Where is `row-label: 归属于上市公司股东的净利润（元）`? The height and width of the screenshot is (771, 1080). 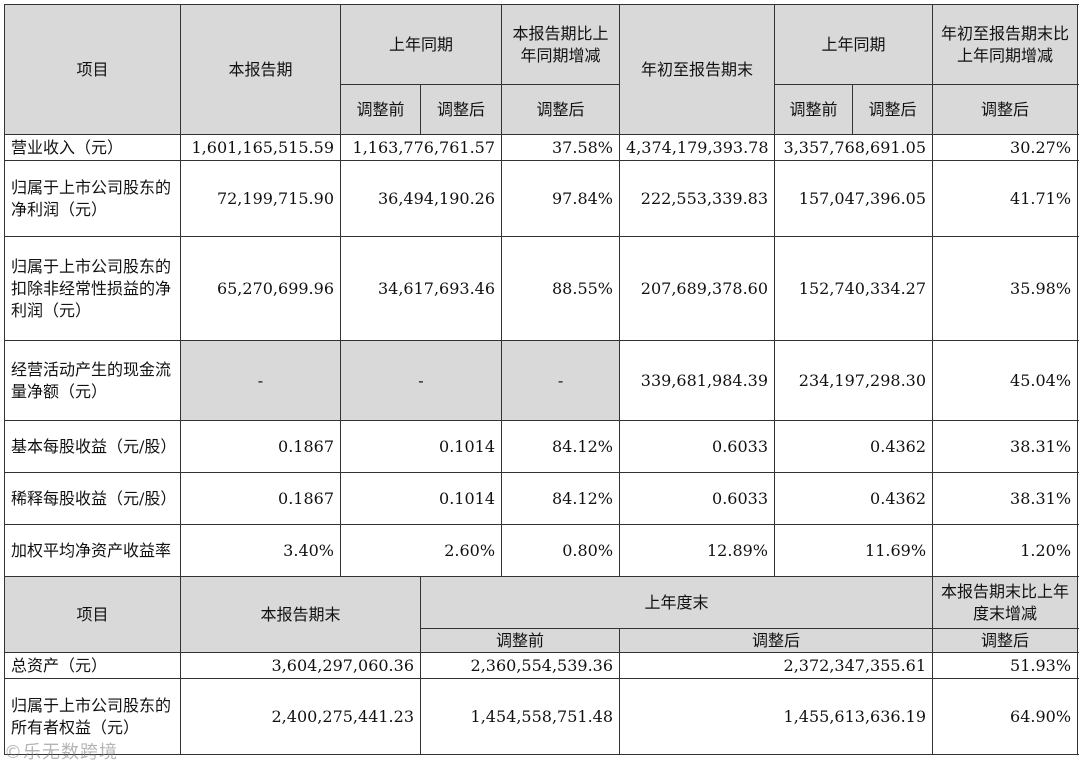
row-label: 归属于上市公司股东的净利润（元） is located at coordinates (92, 198).